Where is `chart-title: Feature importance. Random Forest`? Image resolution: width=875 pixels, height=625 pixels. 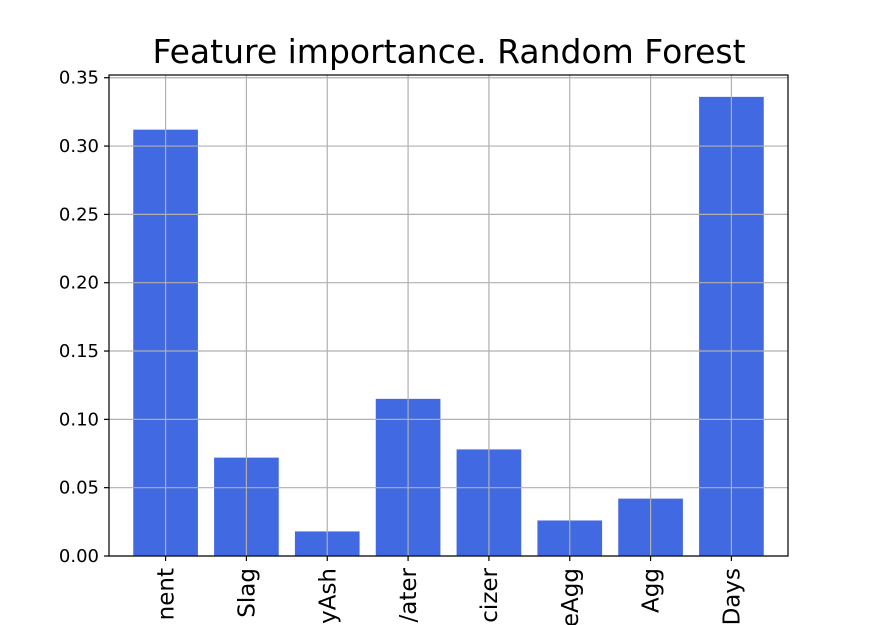
chart-title: Feature importance. Random Forest is located at coordinates (448, 51).